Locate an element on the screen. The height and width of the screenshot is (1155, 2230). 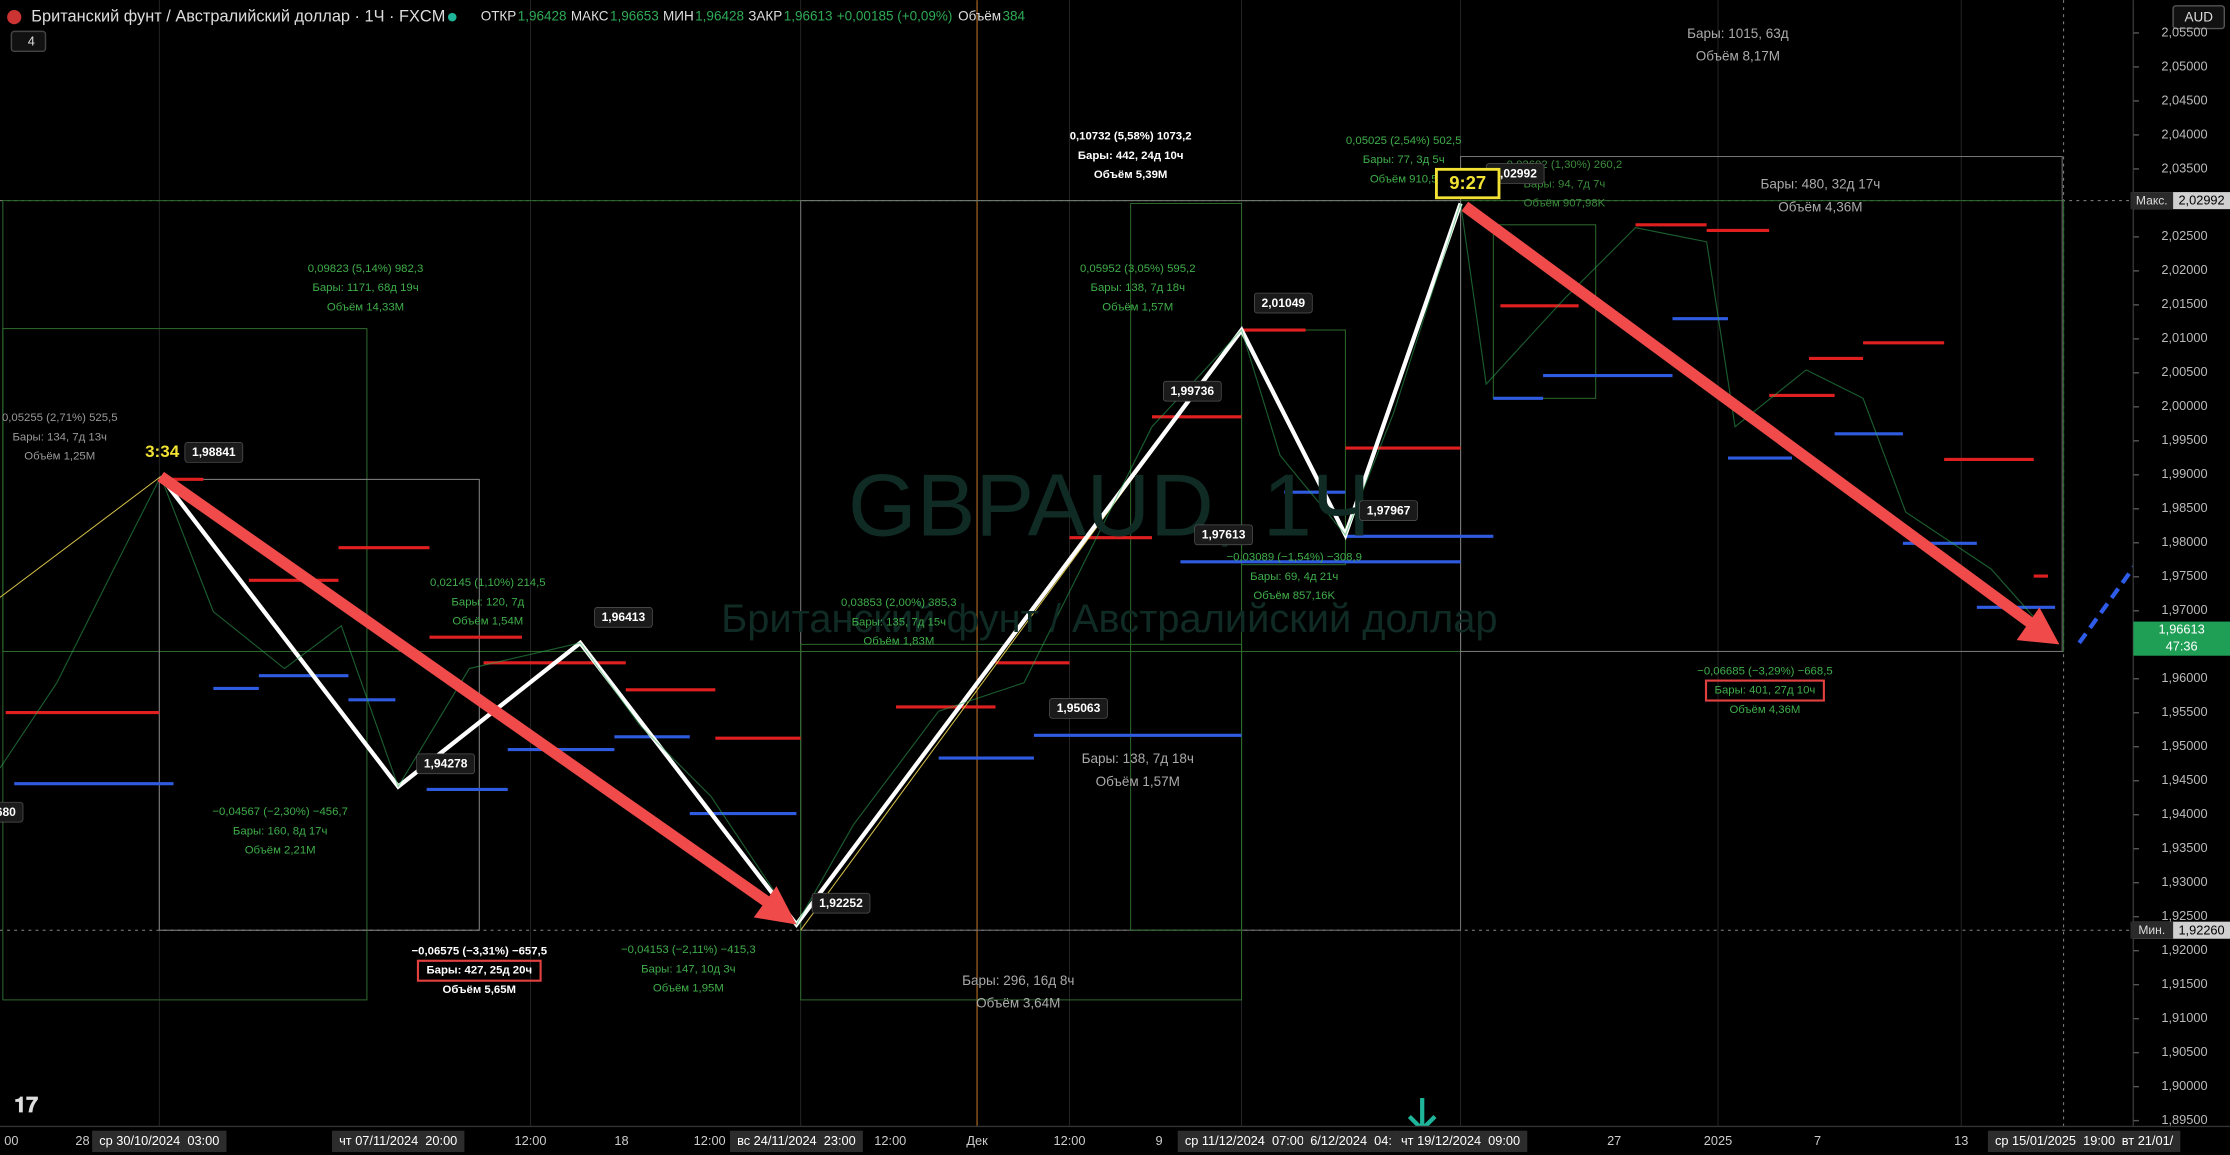
price-label: 1,97000 is located at coordinates (2184, 609).